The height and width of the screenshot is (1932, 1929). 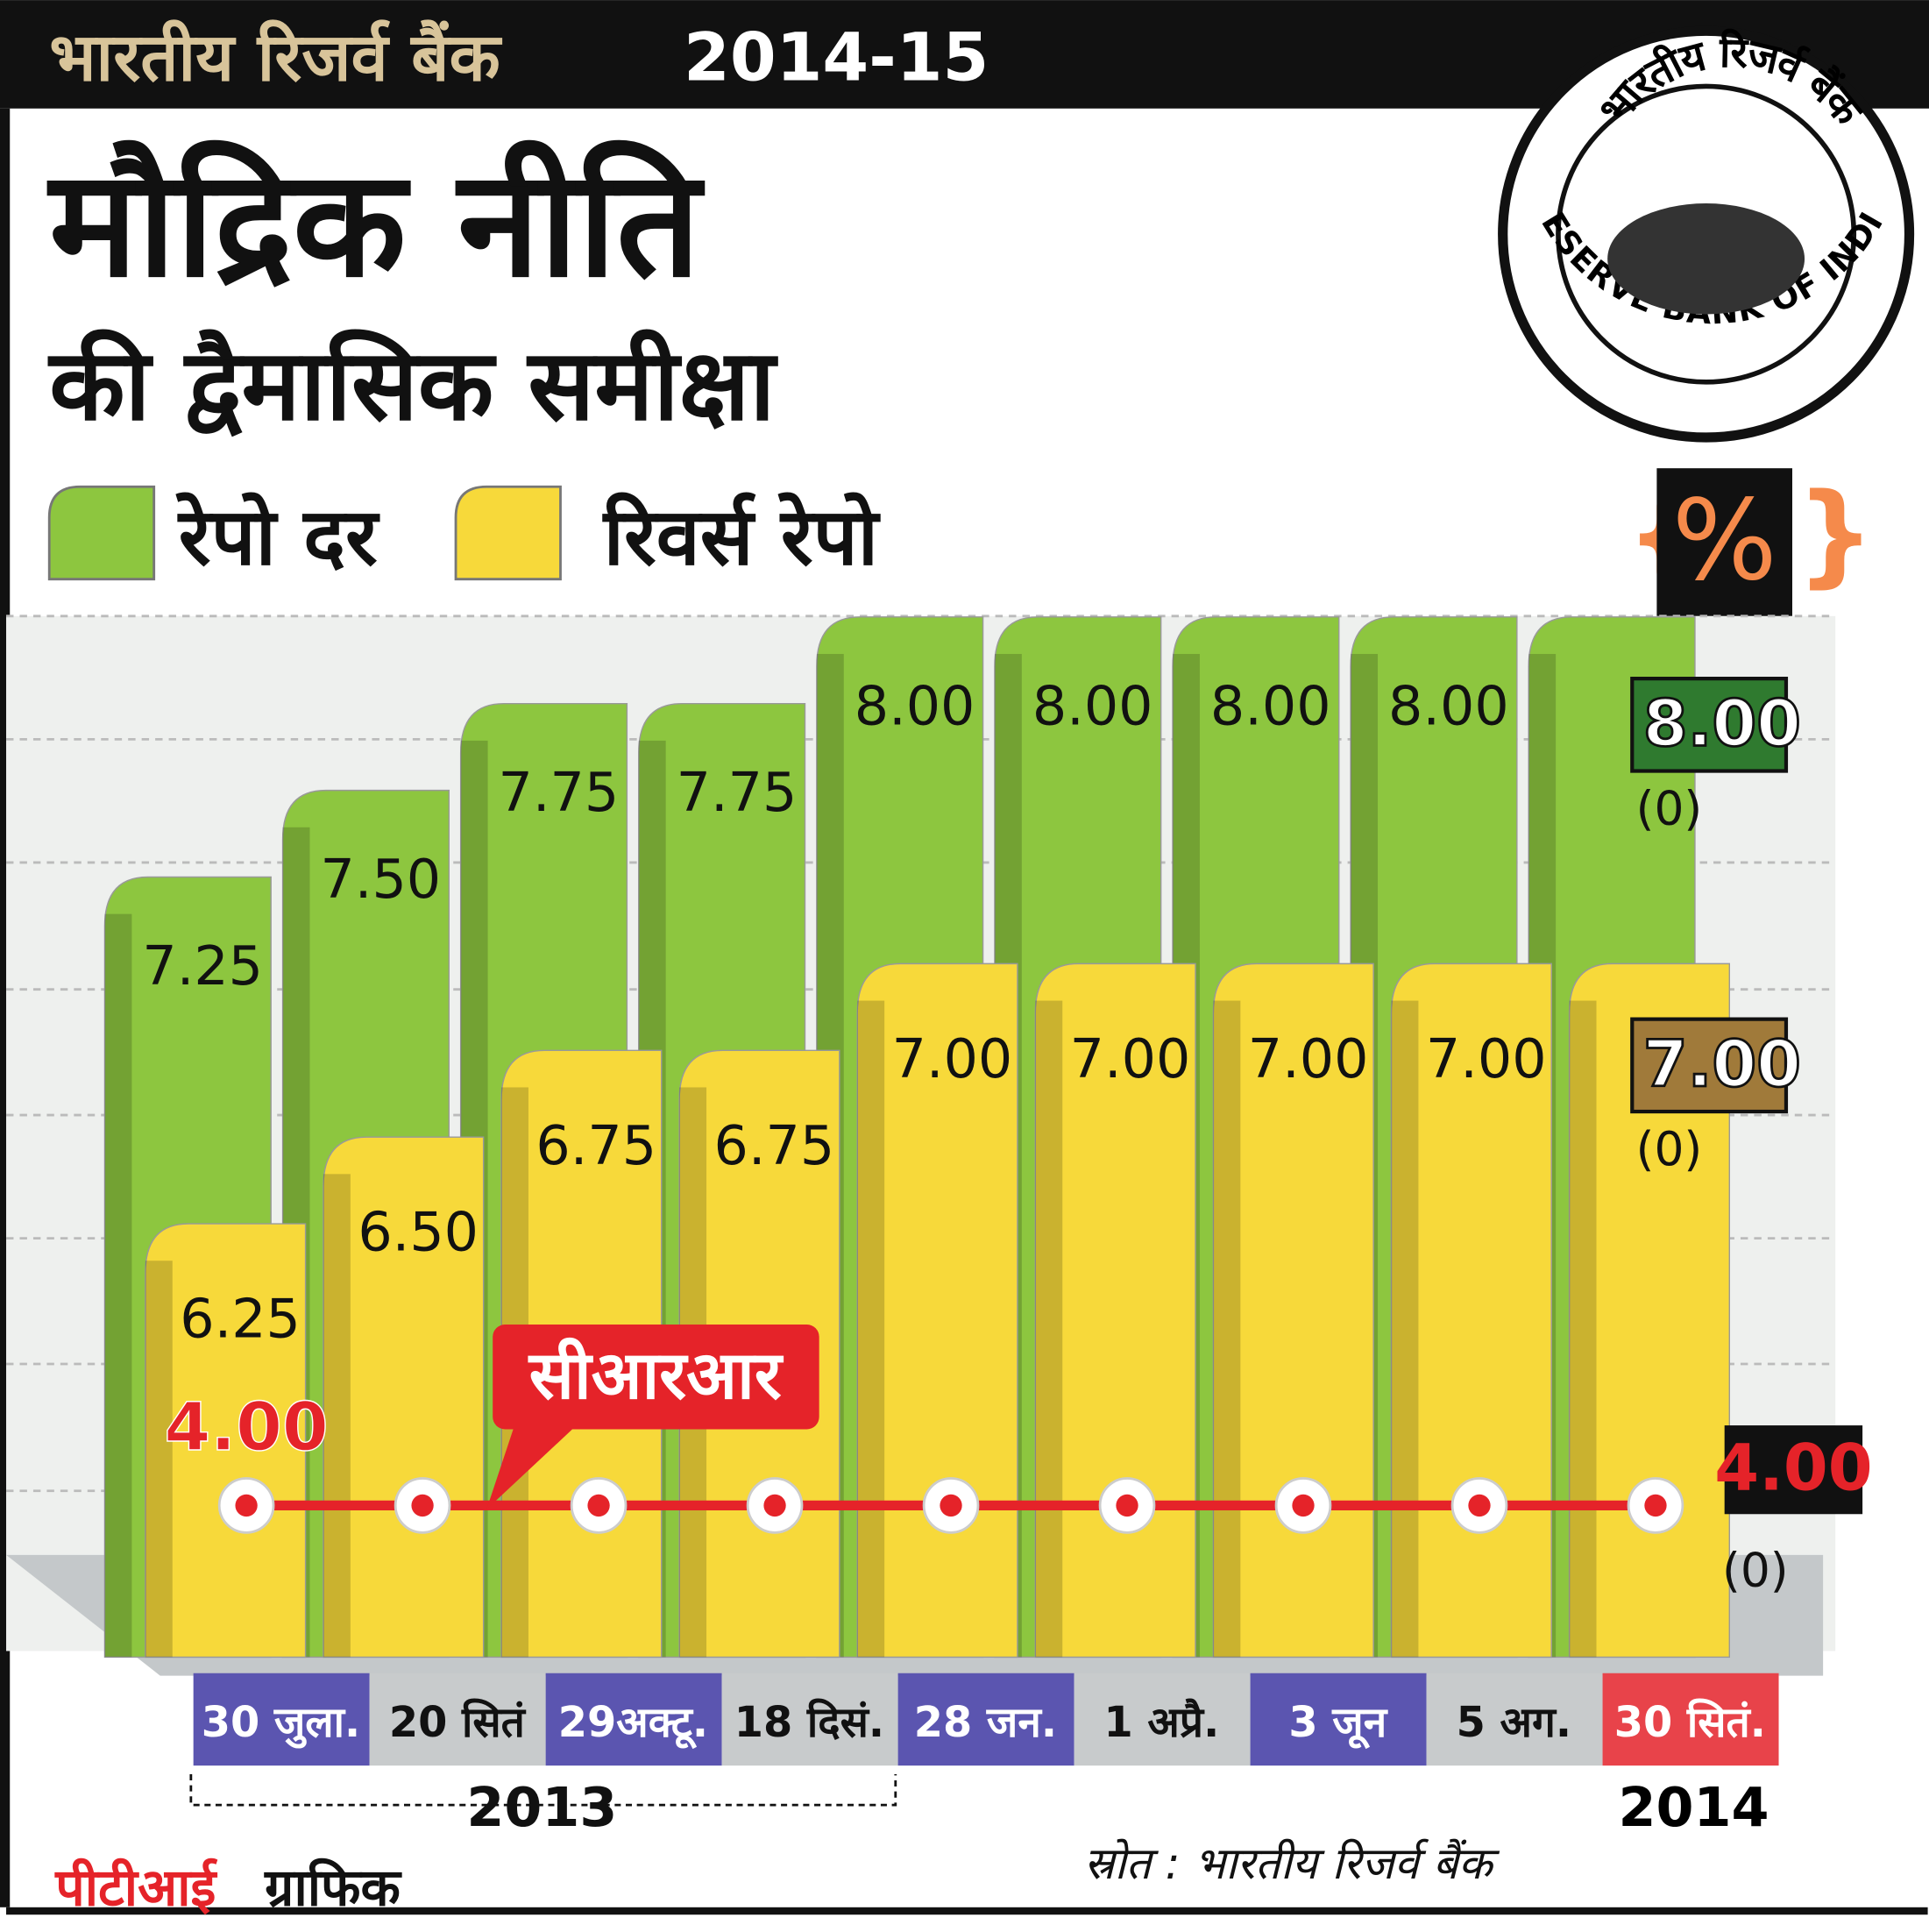 What do you see at coordinates (837, 57) in the screenshot?
I see `header-period: 2014-15` at bounding box center [837, 57].